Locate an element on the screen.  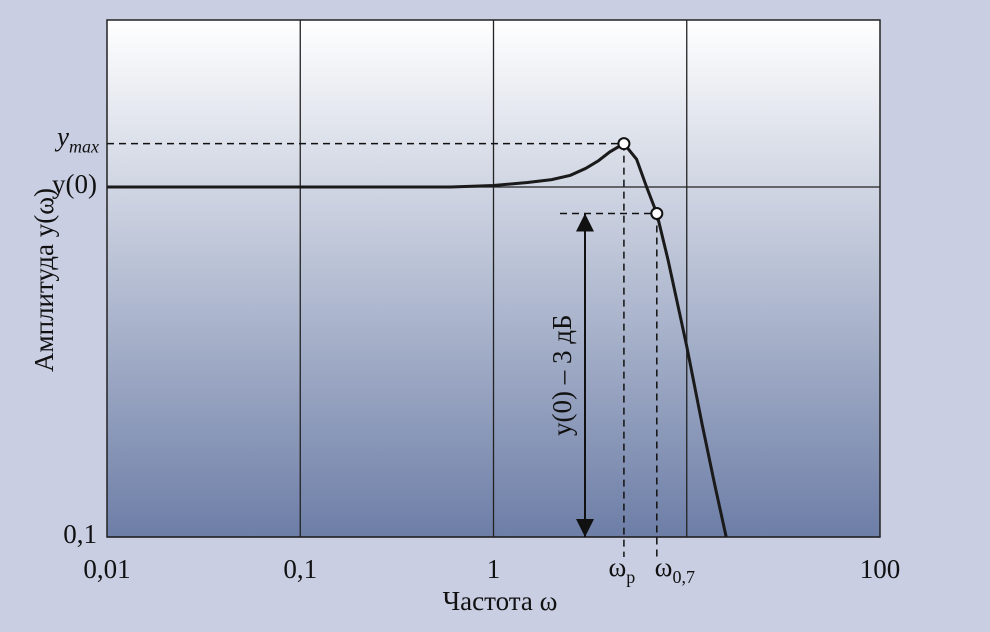
x-cutoff-label-main: ω is located at coordinates (664, 567).